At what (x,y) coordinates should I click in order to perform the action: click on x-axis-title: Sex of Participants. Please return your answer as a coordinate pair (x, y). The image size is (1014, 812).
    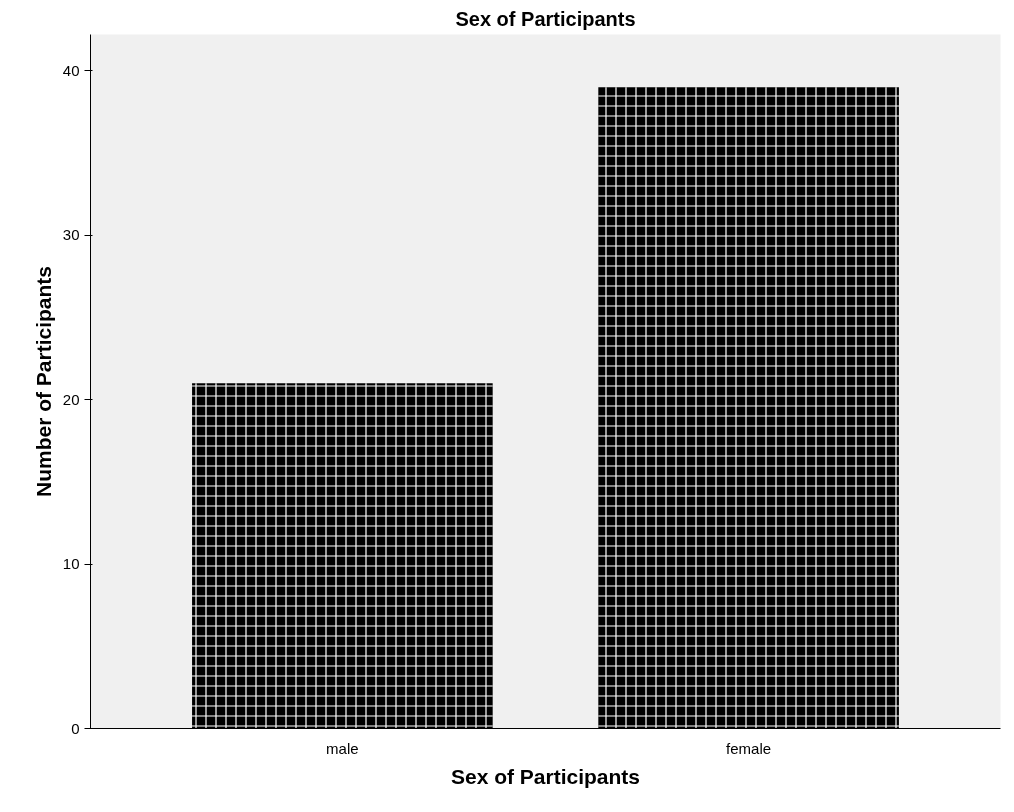
    Looking at the image, I should click on (545, 776).